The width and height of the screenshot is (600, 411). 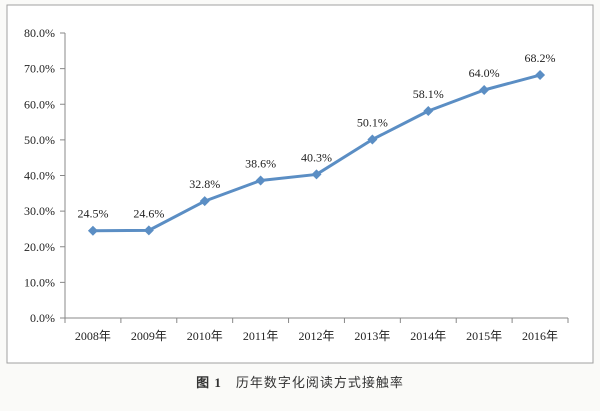 I want to click on data-label: 68.2%, so click(x=540, y=58).